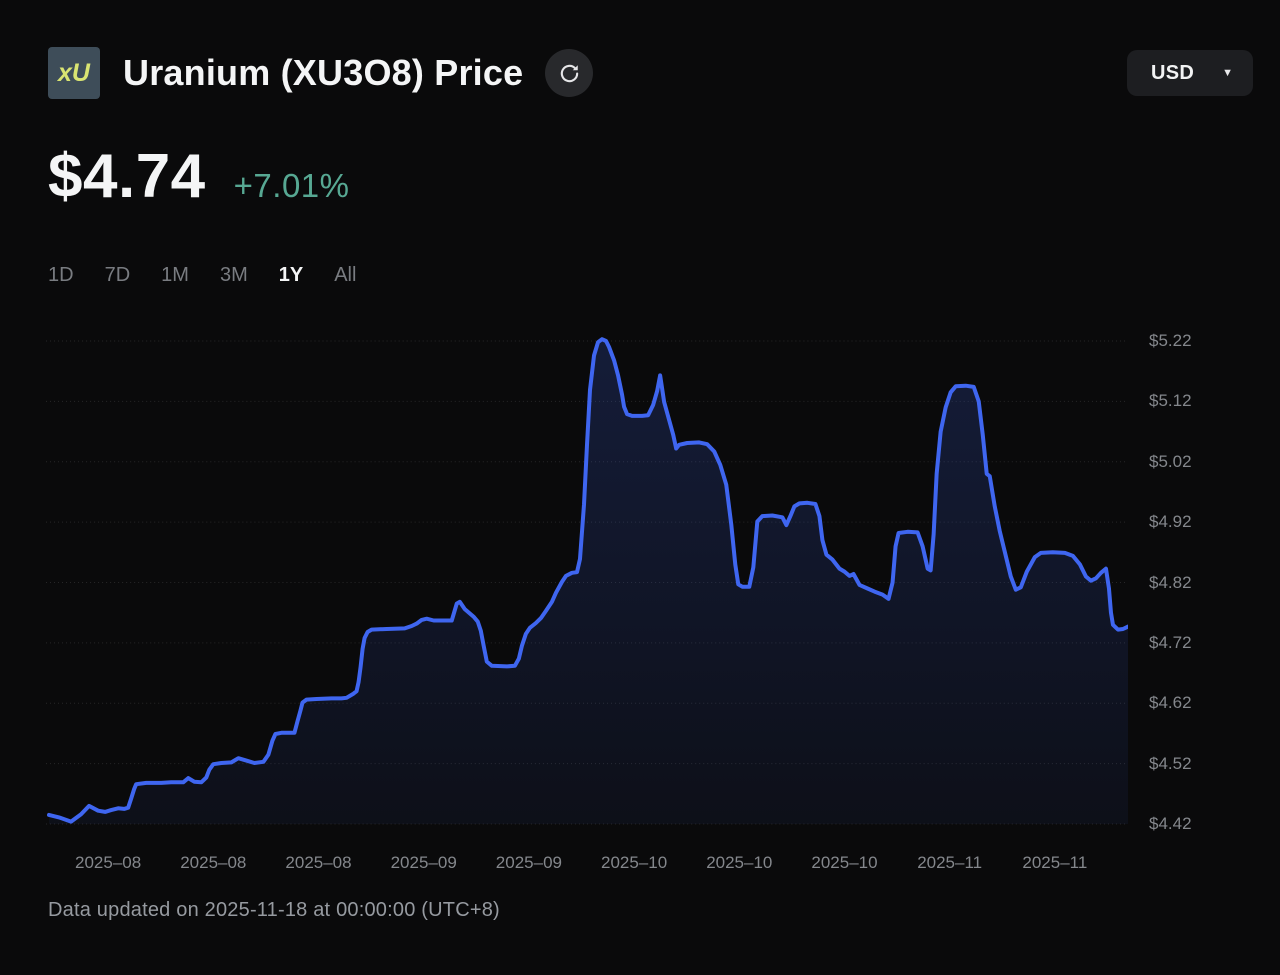 This screenshot has width=1280, height=975. What do you see at coordinates (1170, 340) in the screenshot?
I see `y-axis-label: $5.22` at bounding box center [1170, 340].